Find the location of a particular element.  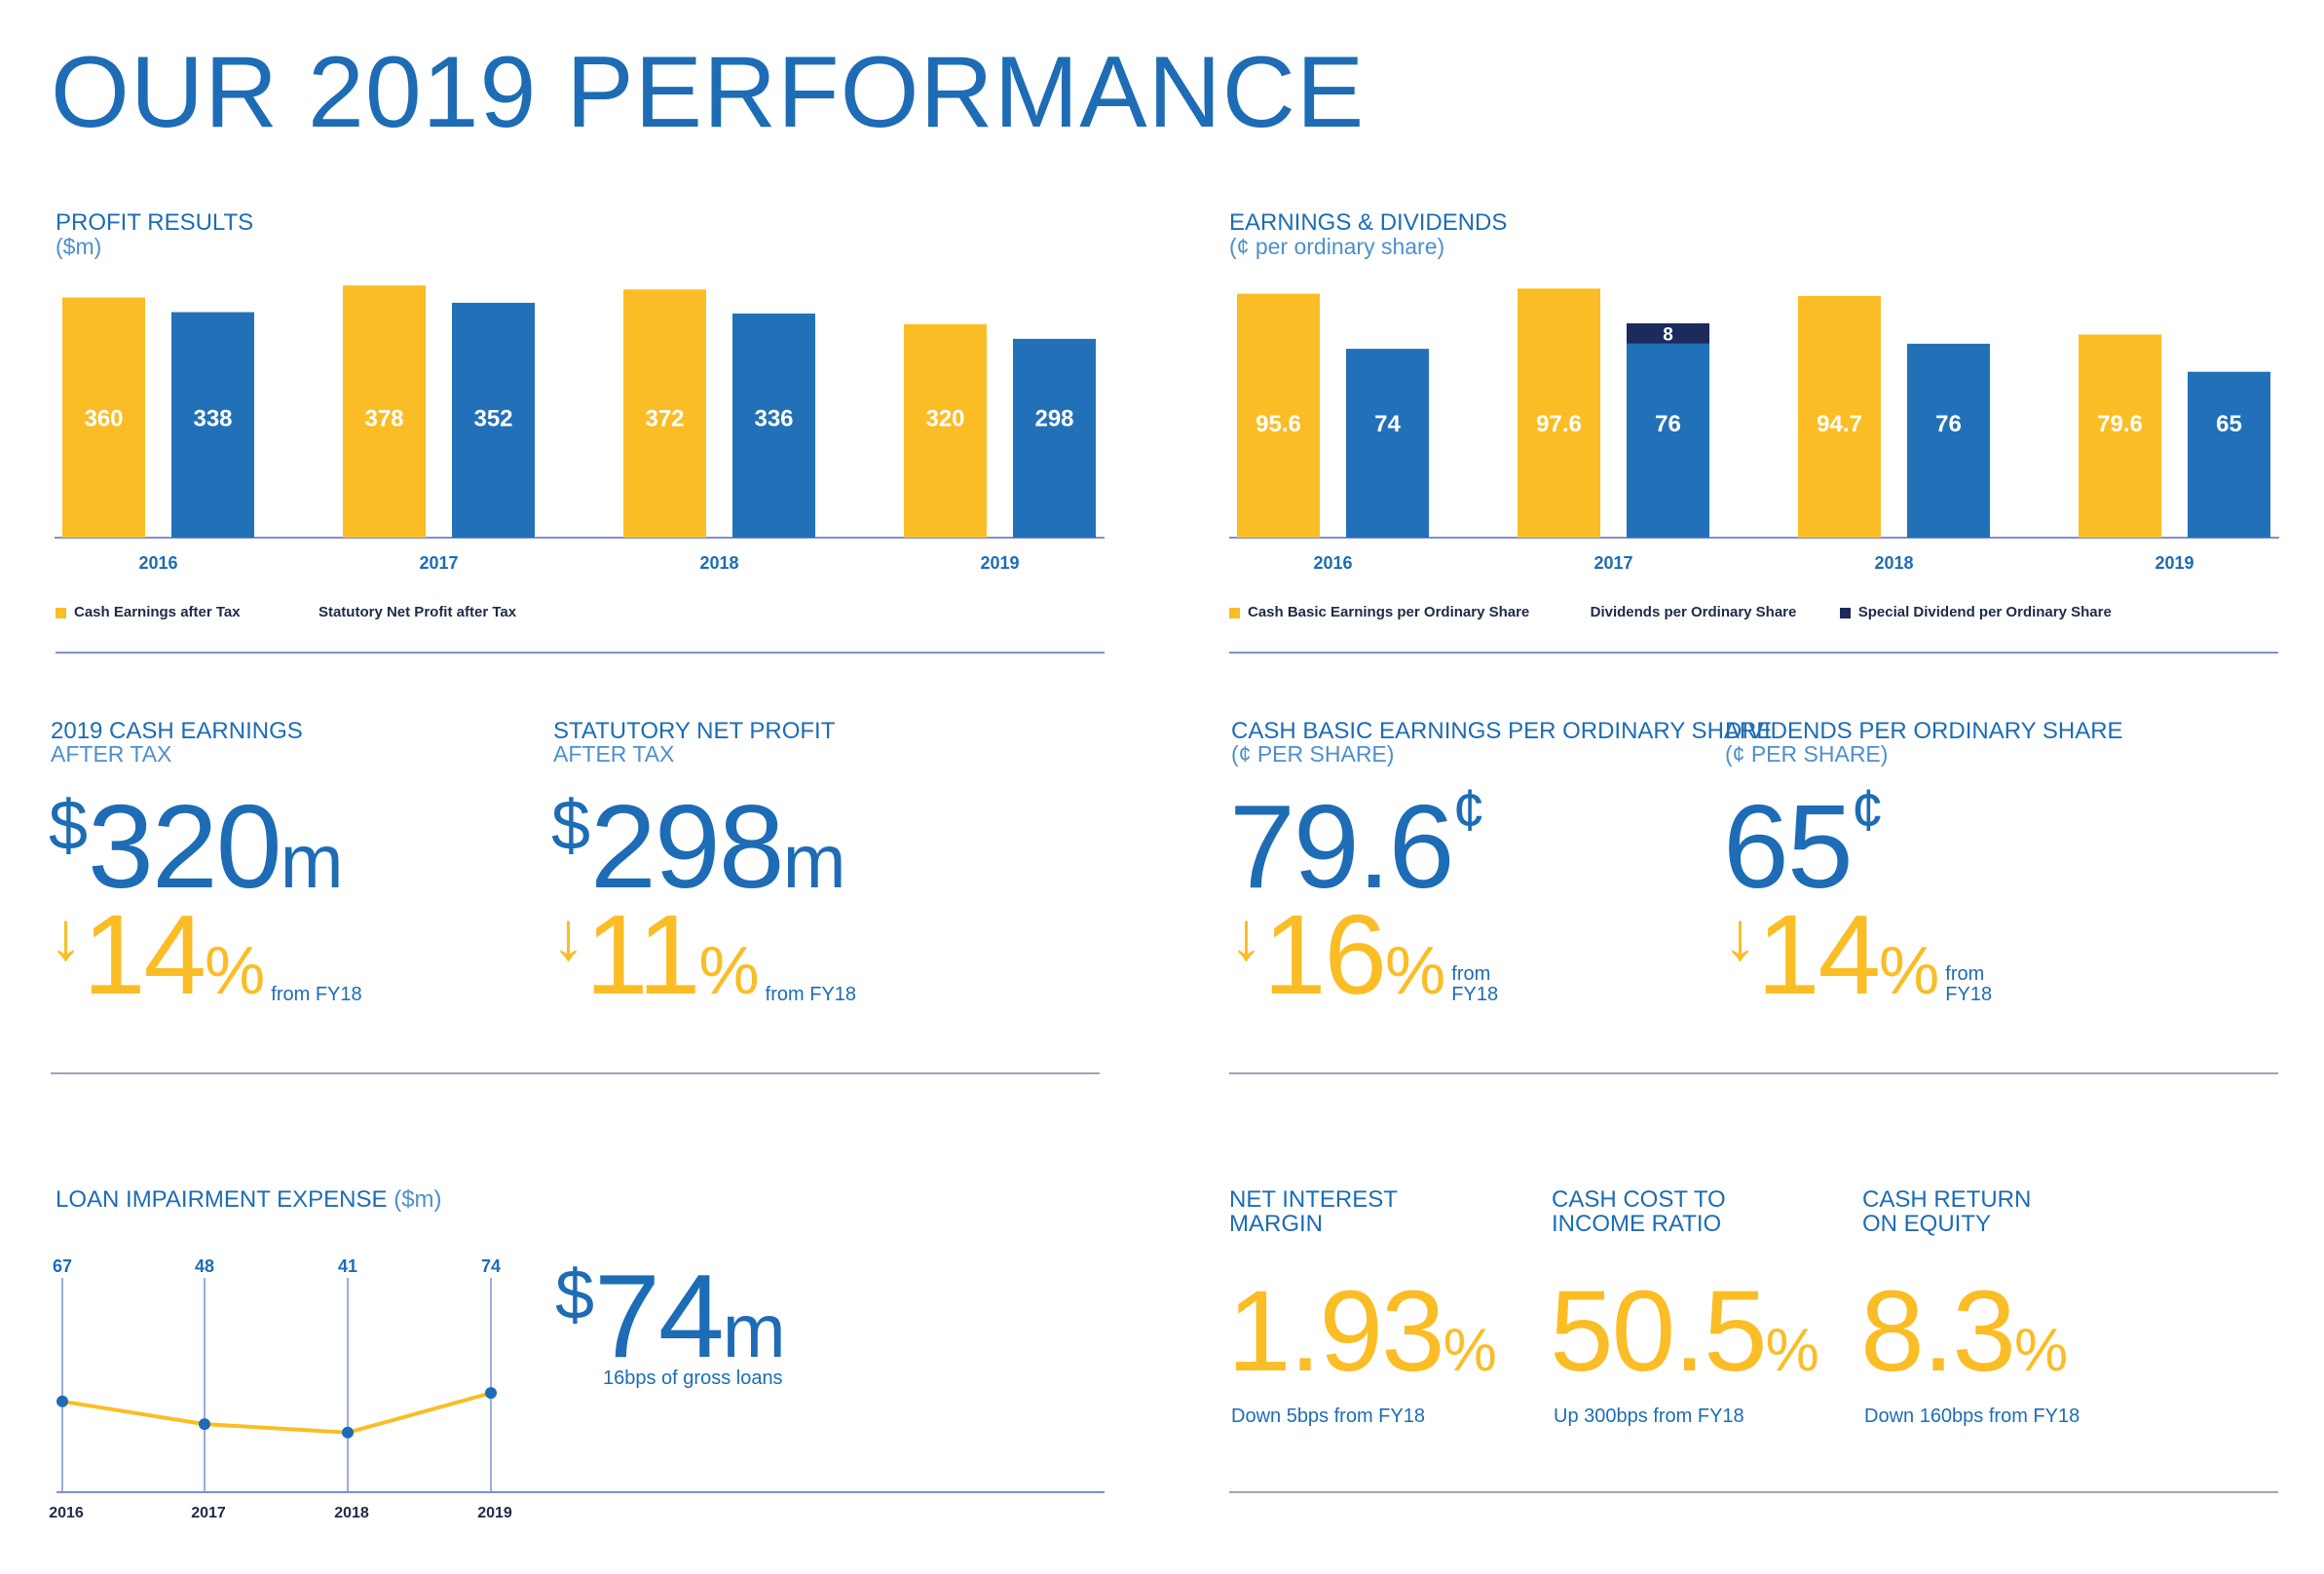

value: 50.5 is located at coordinates (1659, 1331).